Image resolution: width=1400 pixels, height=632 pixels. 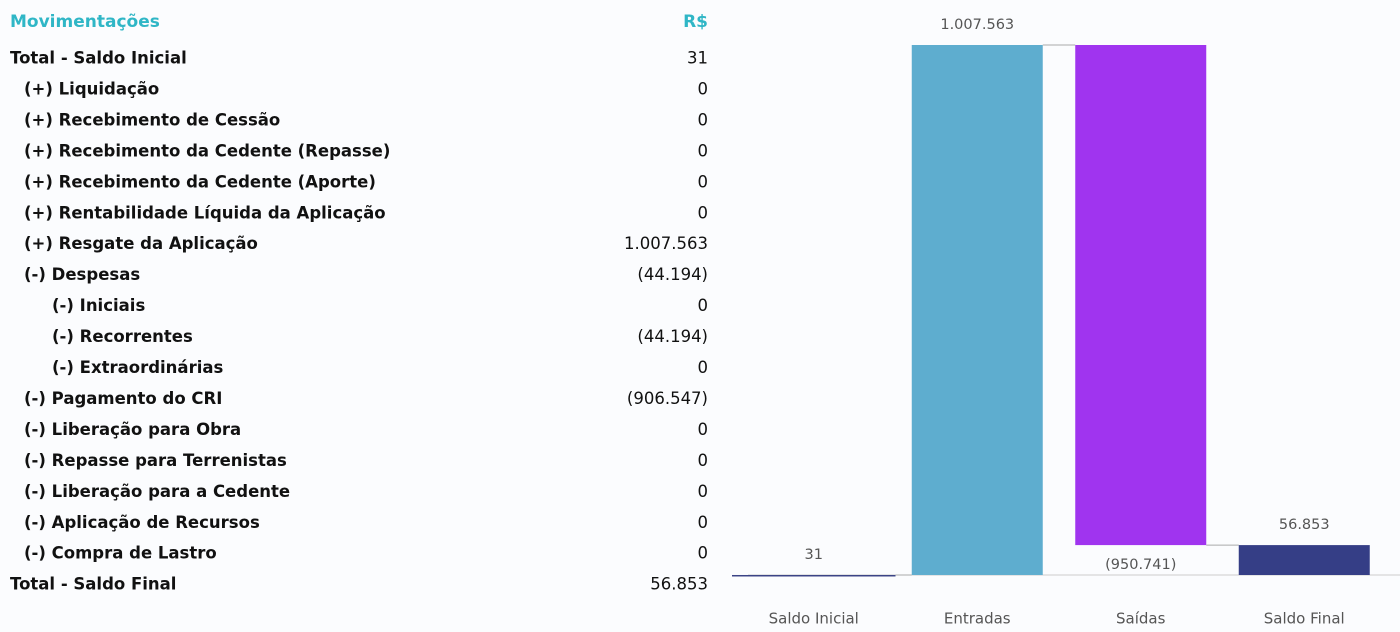 What do you see at coordinates (142, 522) in the screenshot?
I see `row-label: (-) Aplicação de Recursos` at bounding box center [142, 522].